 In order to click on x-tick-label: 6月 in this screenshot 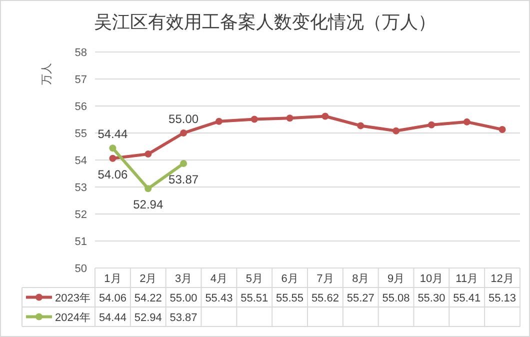, I will do `click(289, 279)`.